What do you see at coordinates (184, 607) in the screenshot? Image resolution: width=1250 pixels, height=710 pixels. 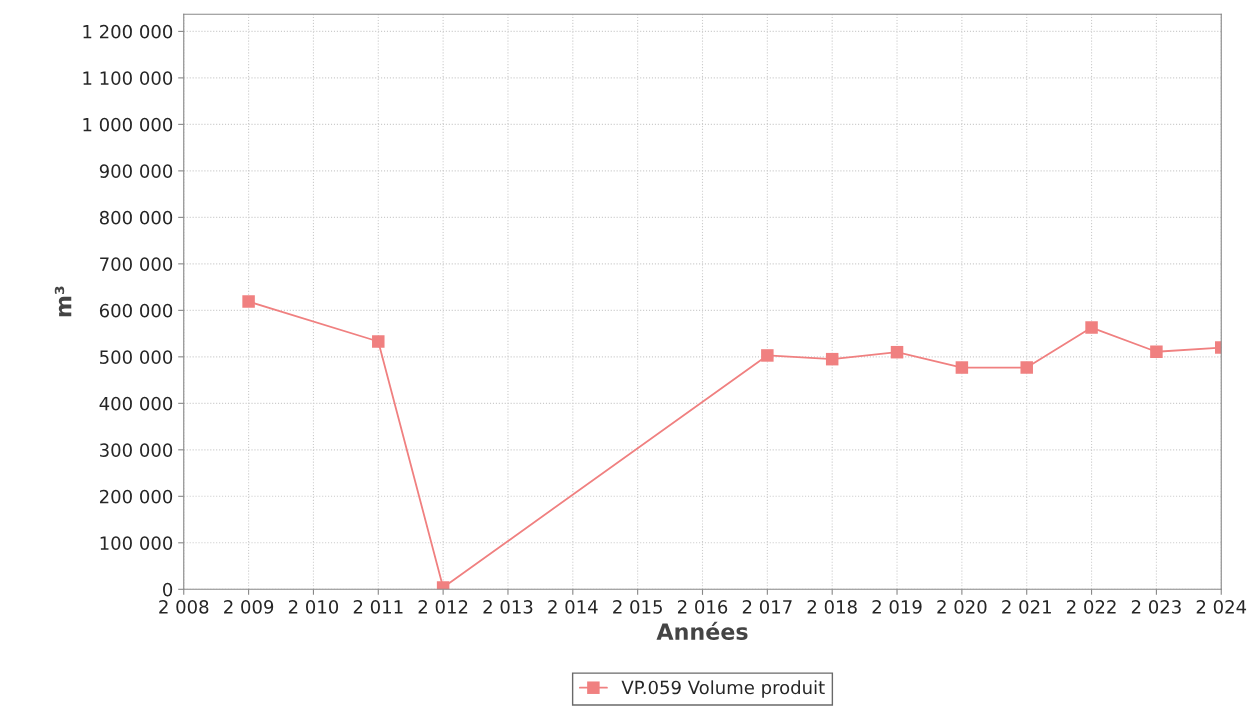 I see `x-tick-label: 2 008` at bounding box center [184, 607].